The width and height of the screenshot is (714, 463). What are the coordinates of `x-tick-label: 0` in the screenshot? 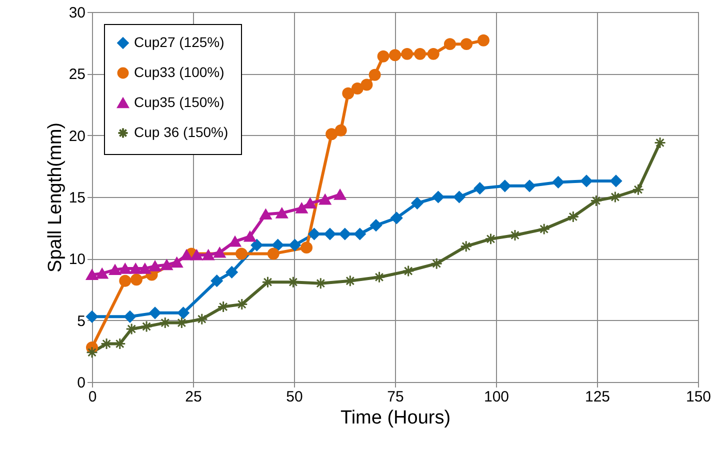 It's located at (92, 397).